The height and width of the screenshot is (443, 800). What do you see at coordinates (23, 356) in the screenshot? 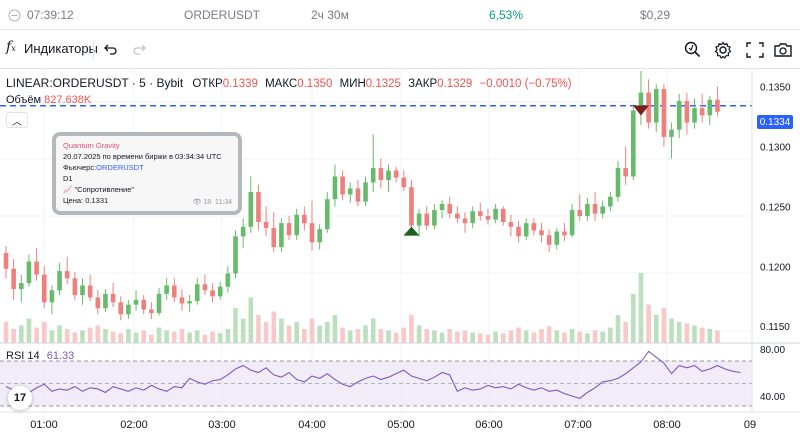
I see `rsi-label: RSI 14` at bounding box center [23, 356].